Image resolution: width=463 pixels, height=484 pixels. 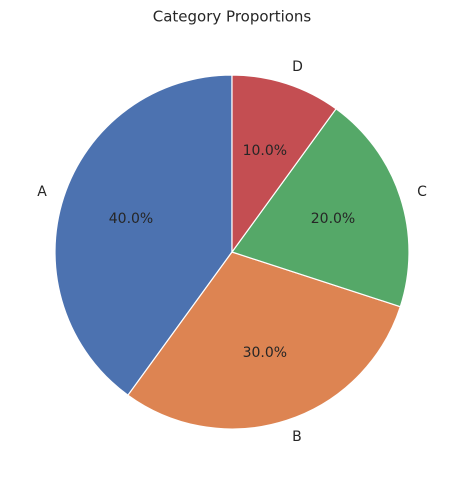 I want to click on value-label: 20.0%, so click(x=333, y=219).